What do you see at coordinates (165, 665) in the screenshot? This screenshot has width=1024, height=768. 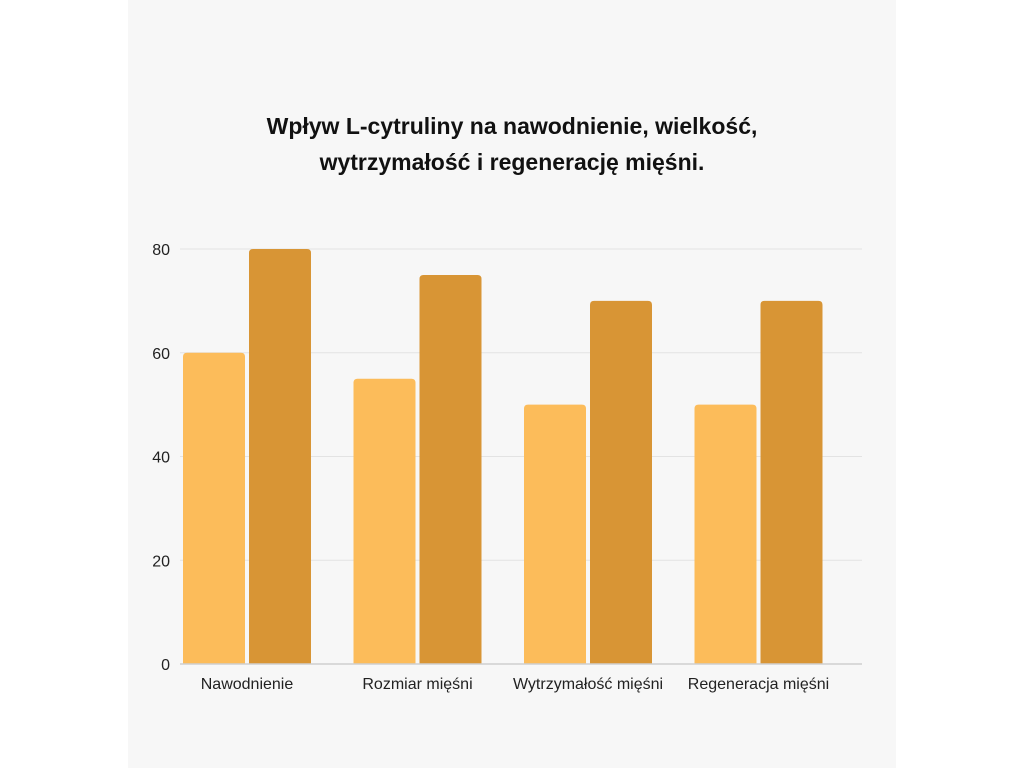 I see `y-tick-label: 0` at bounding box center [165, 665].